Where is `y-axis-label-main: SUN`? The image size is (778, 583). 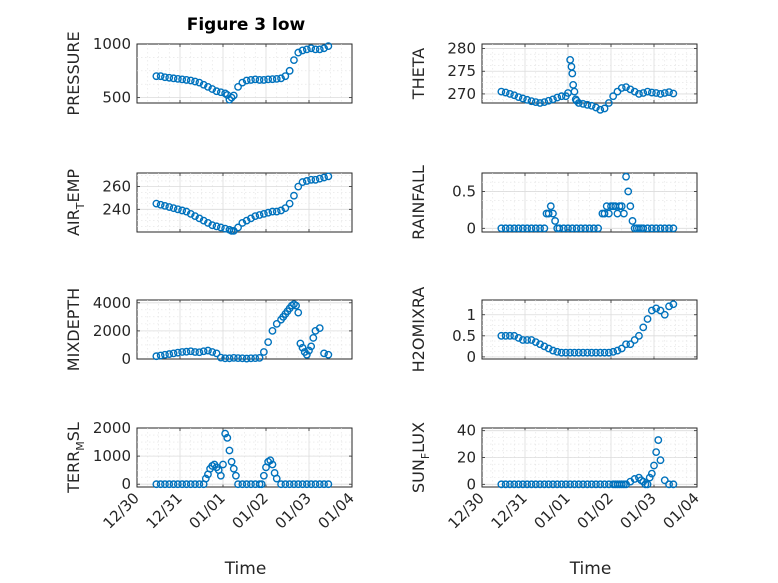
y-axis-label-main: SUN is located at coordinates (418, 476).